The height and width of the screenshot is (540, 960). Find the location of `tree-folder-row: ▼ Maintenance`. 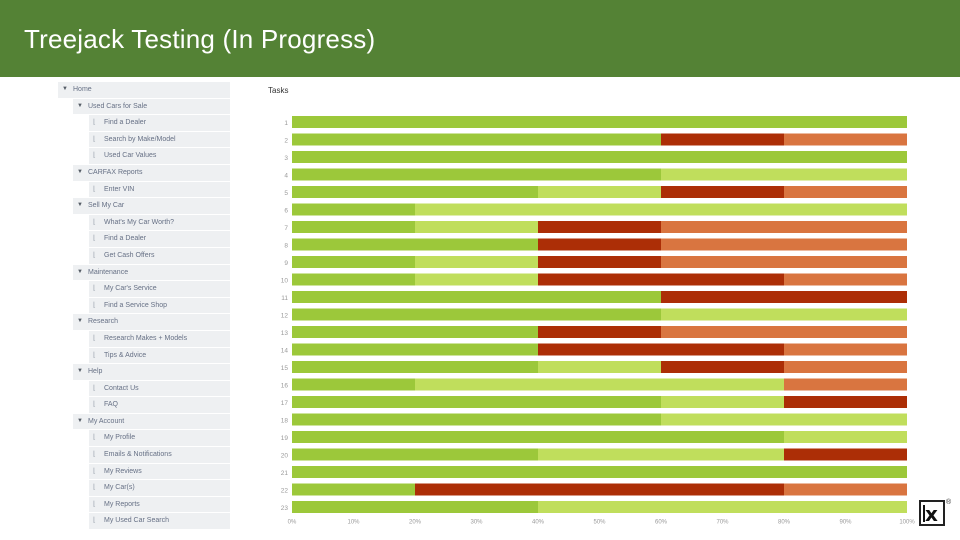

tree-folder-row: ▼ Maintenance is located at coordinates (151, 273).